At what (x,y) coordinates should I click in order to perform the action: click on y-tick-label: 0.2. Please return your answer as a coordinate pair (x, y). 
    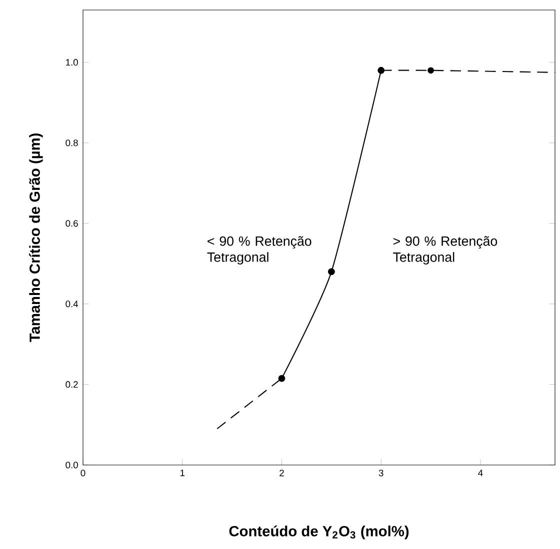
    Looking at the image, I should click on (72, 384).